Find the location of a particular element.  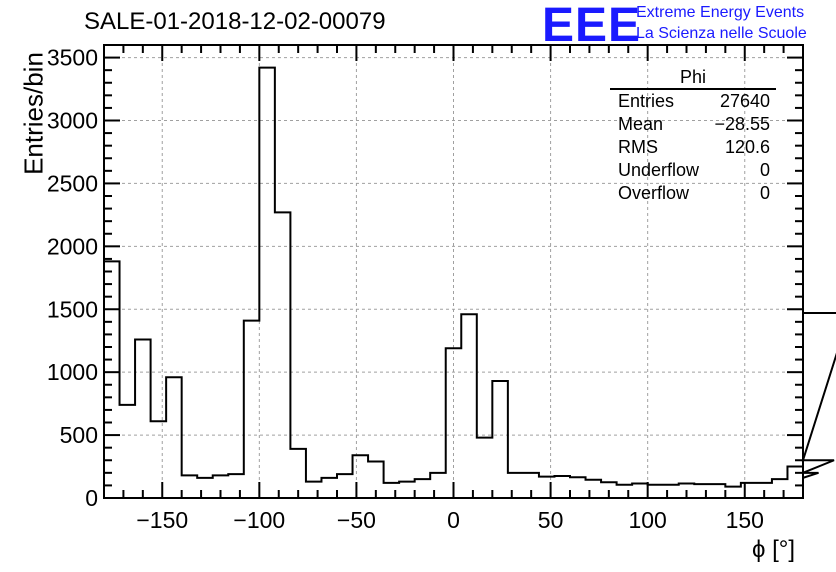

y-tick-label: 2500 is located at coordinates (72, 183).